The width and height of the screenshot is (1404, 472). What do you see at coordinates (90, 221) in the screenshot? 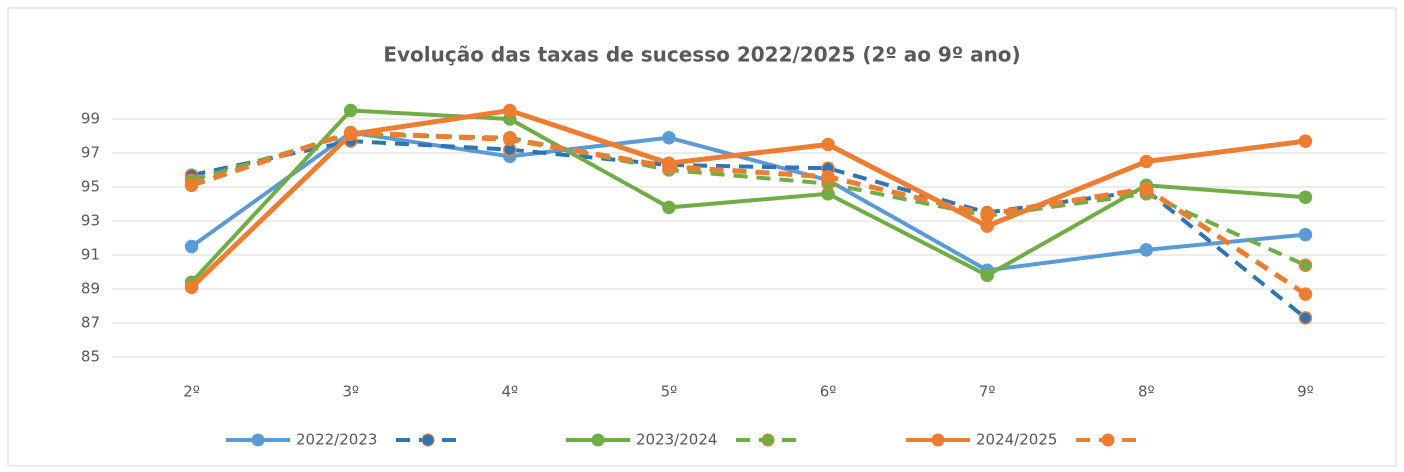
I see `y-tick-label: 93` at bounding box center [90, 221].